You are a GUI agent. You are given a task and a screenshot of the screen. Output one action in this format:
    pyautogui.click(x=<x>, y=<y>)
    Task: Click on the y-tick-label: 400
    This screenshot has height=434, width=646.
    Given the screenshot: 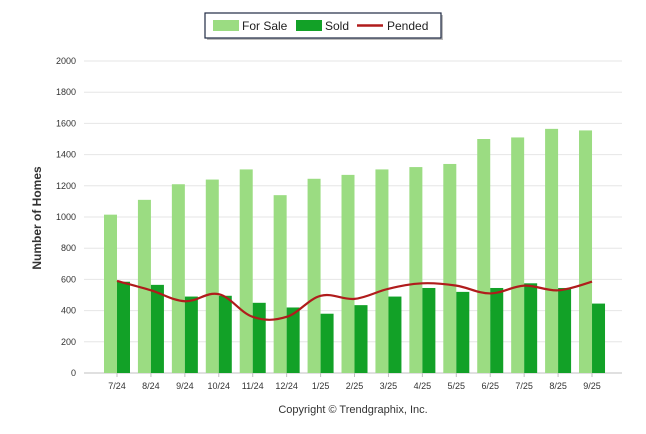 What is the action you would take?
    pyautogui.click(x=68, y=311)
    